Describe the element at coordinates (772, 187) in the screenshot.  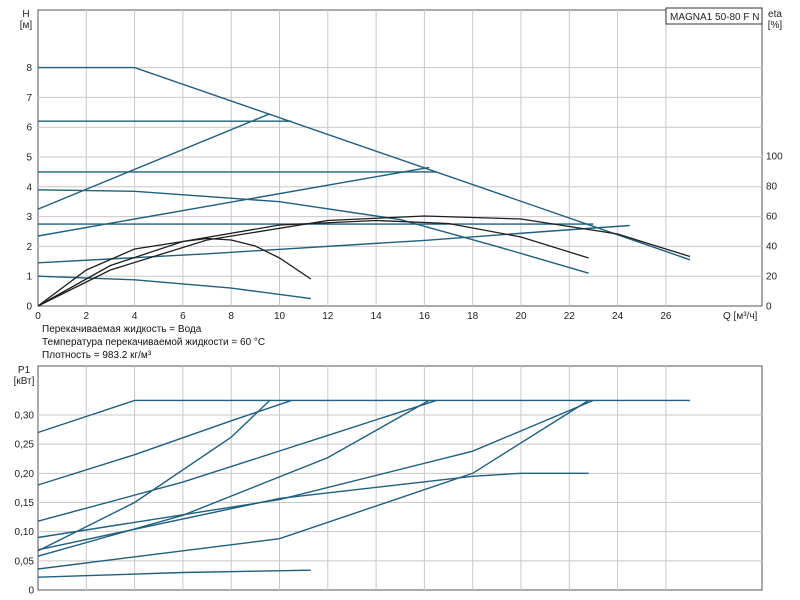
I see `eta-y-tick-label: 80` at that location.